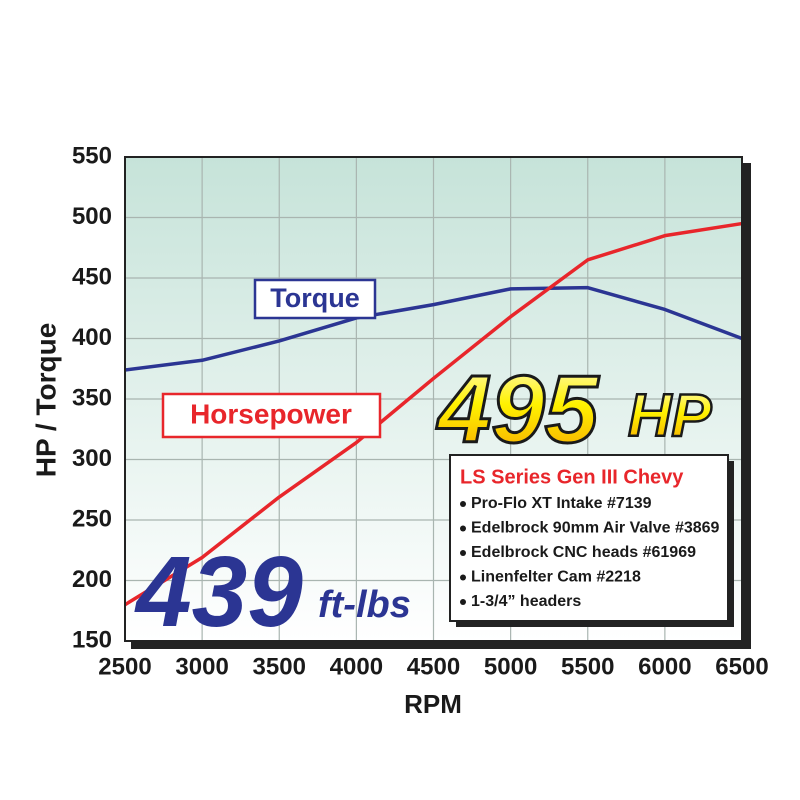  What do you see at coordinates (201, 666) in the screenshot?
I see `x-tick-label: 3000` at bounding box center [201, 666].